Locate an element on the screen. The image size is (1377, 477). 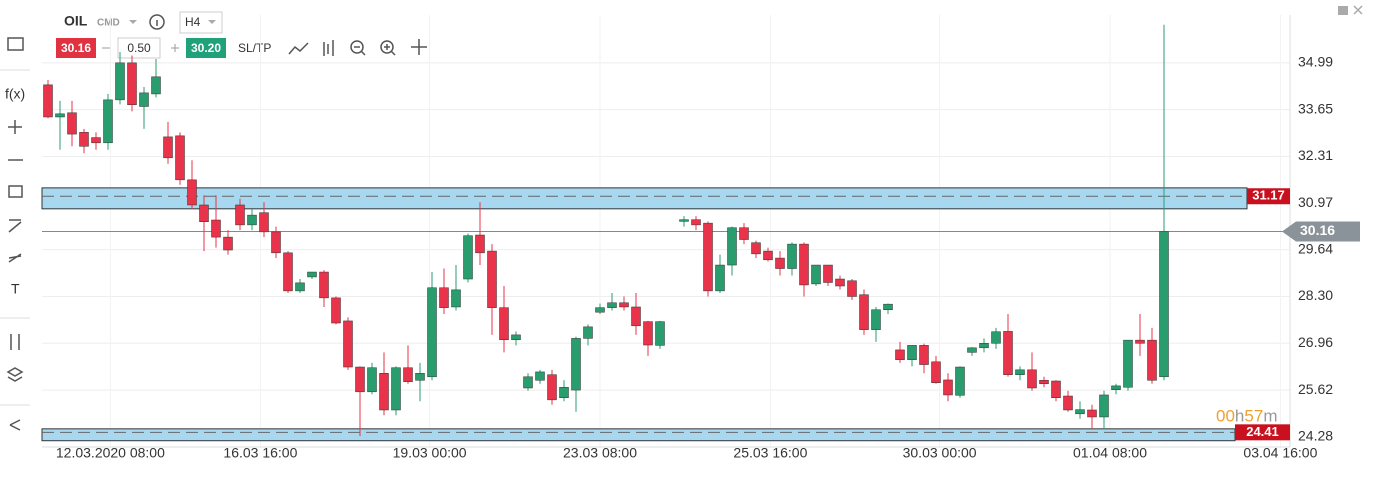
zoom-out-icon is located at coordinates (357, 47).